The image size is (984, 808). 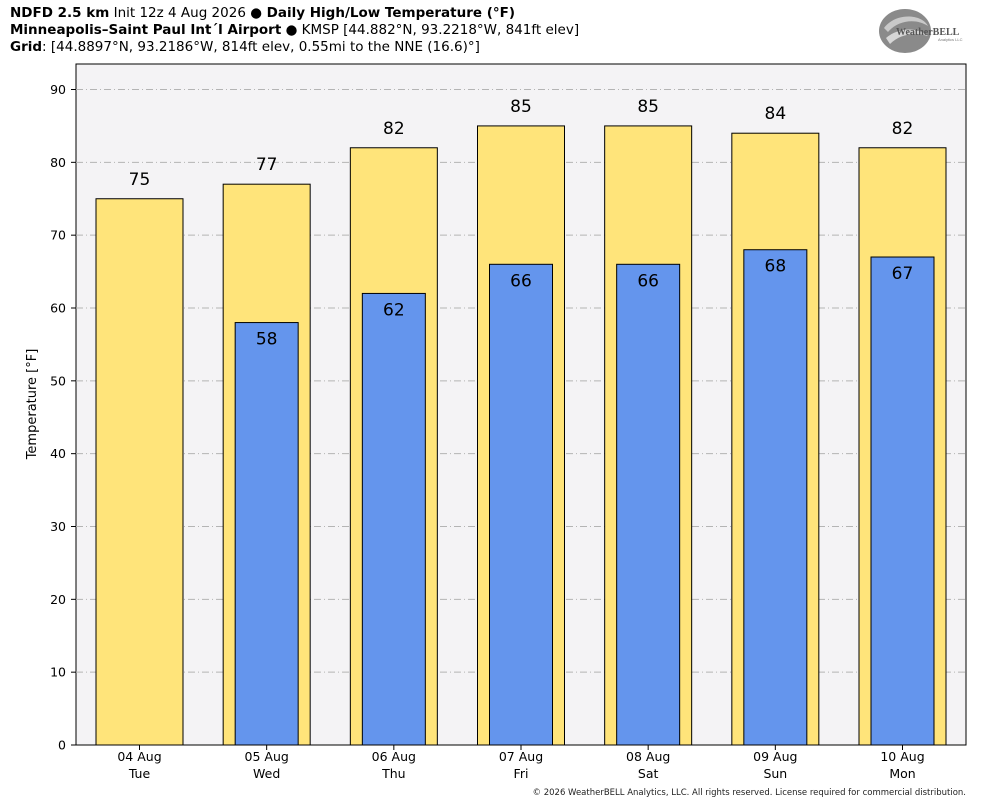 I want to click on y-tick-label: 80, so click(x=58, y=162).